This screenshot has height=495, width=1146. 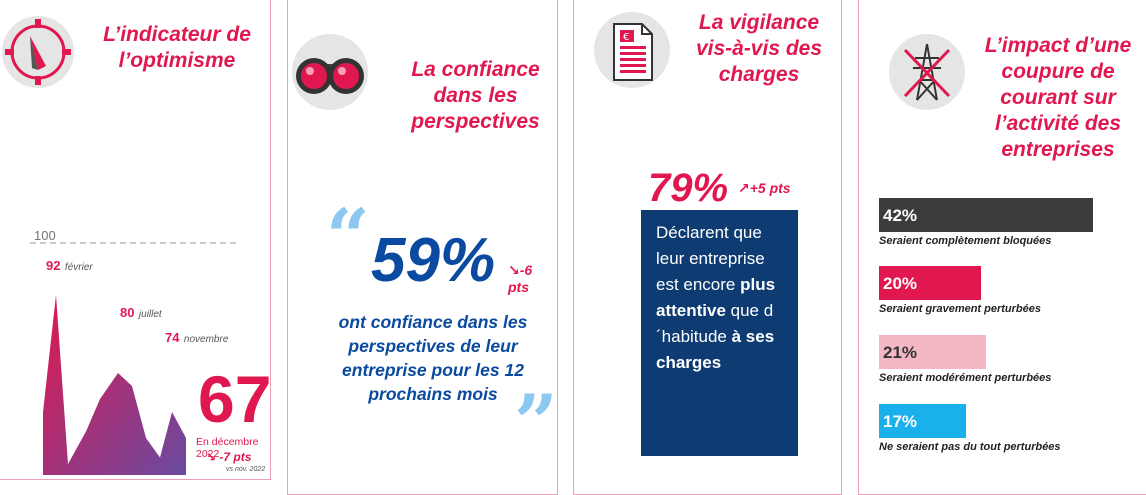 I want to click on open-quote-icon: “, so click(x=348, y=236).